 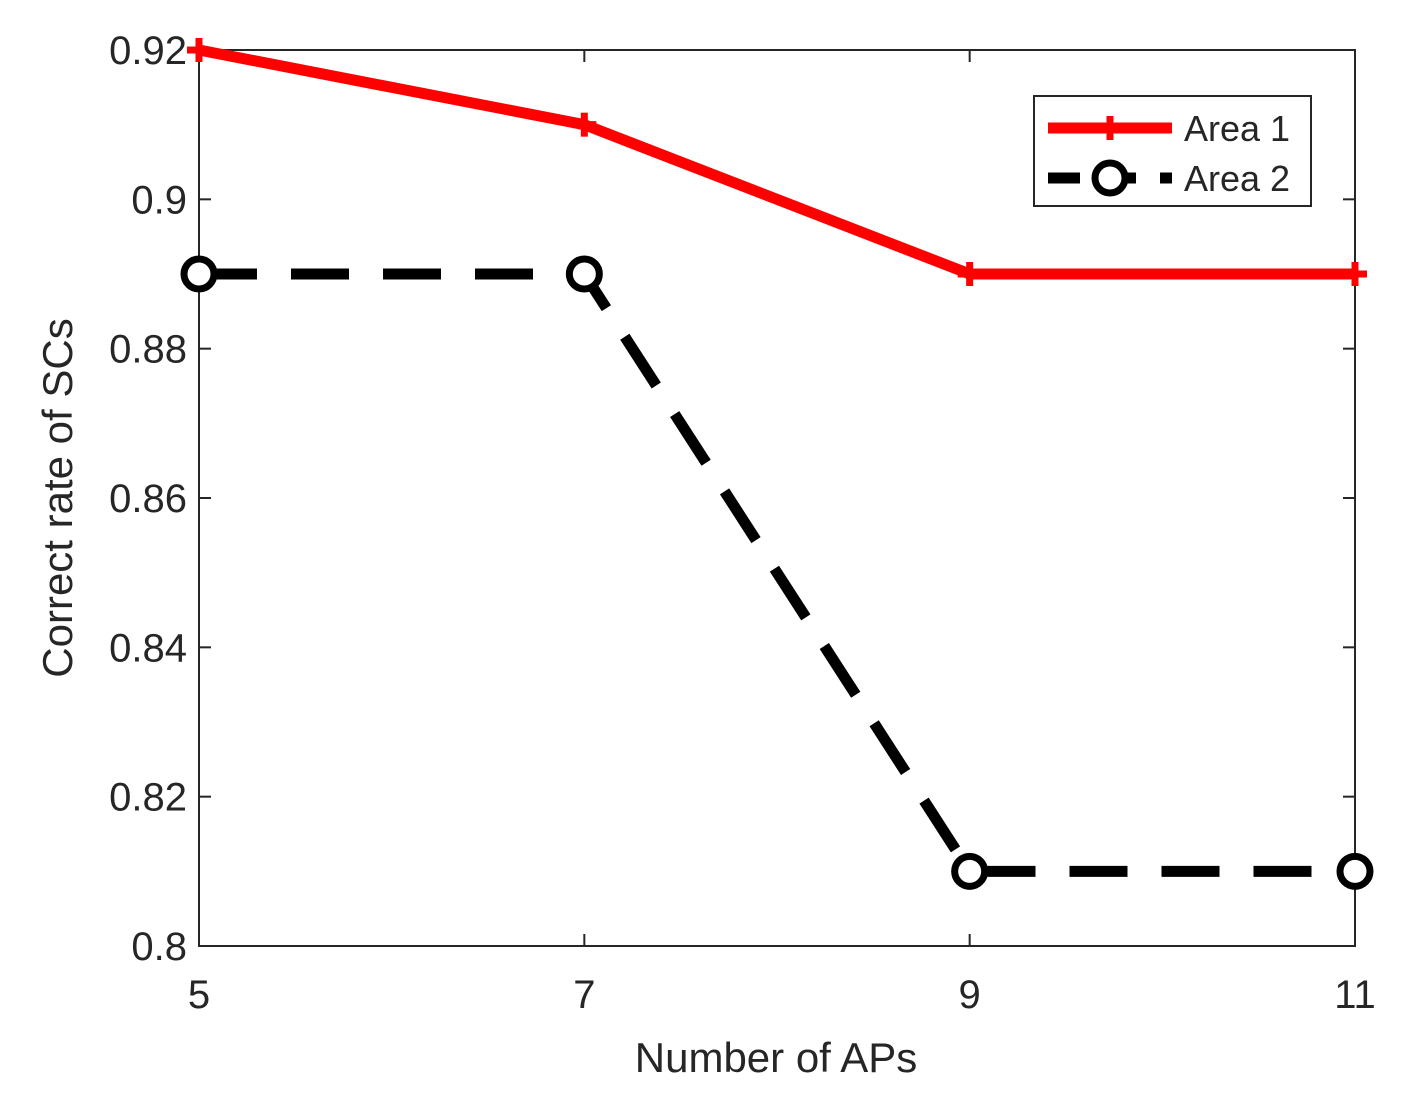 What do you see at coordinates (1237, 128) in the screenshot?
I see `legend-label: Area 1` at bounding box center [1237, 128].